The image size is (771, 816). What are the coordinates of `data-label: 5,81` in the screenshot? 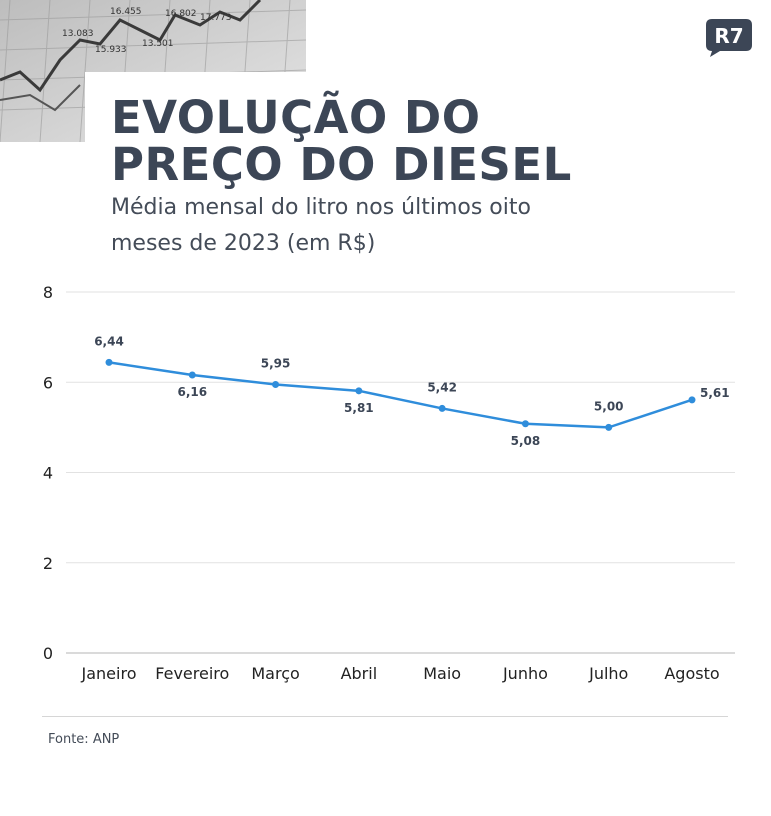 It's located at (359, 408).